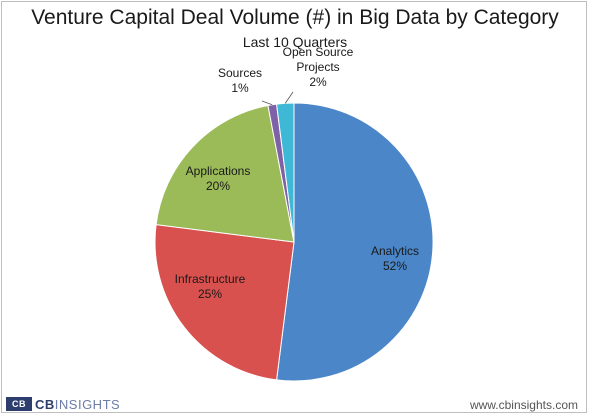  I want to click on pie-slice-applications, so click(225, 173).